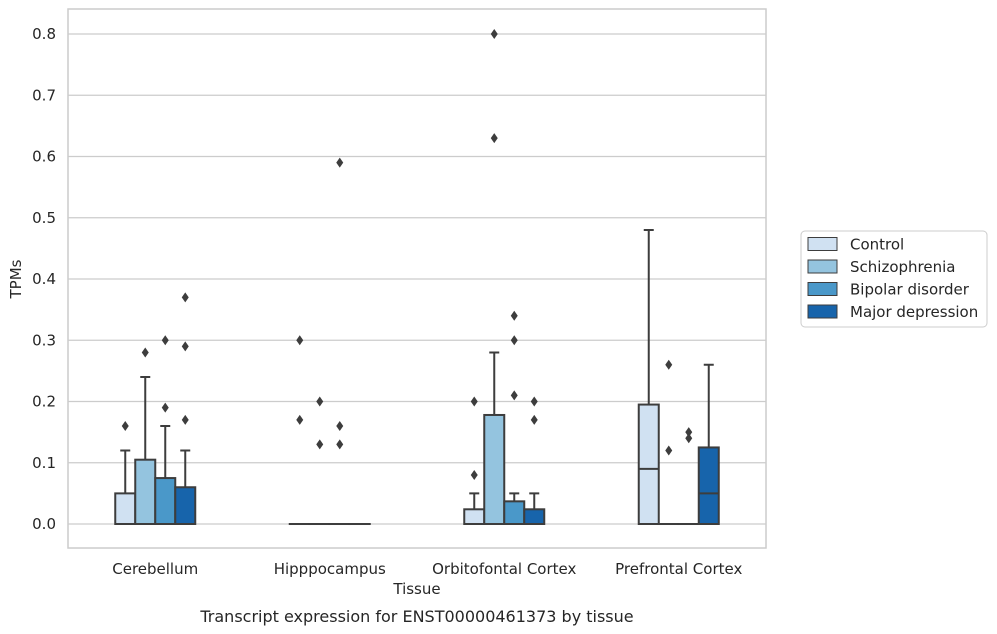 The image size is (997, 634). What do you see at coordinates (44, 157) in the screenshot?
I see `y-tick-label: 0.6` at bounding box center [44, 157].